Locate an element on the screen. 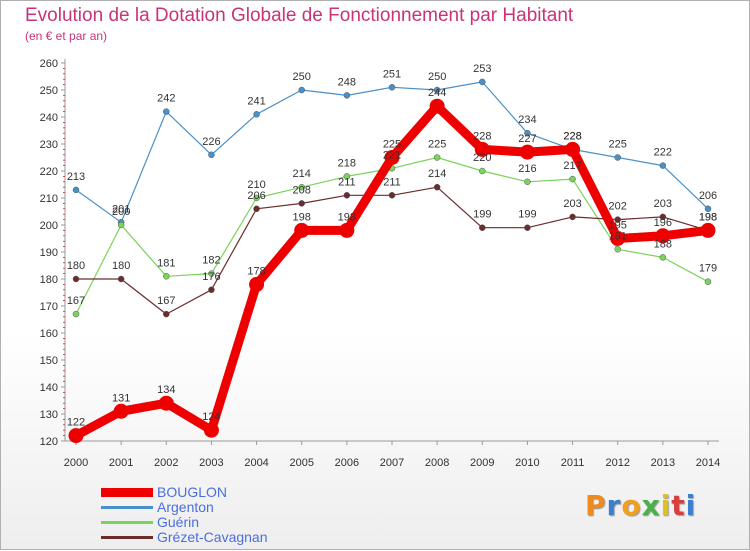 This screenshot has height=551, width=750. data-label-bouglon: 178 is located at coordinates (256, 271).